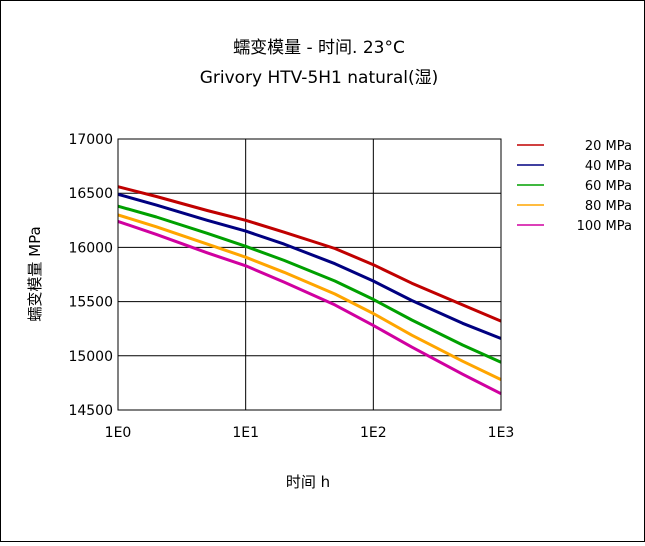  What do you see at coordinates (90, 357) in the screenshot?
I see `y-tick-label: 15000` at bounding box center [90, 357].